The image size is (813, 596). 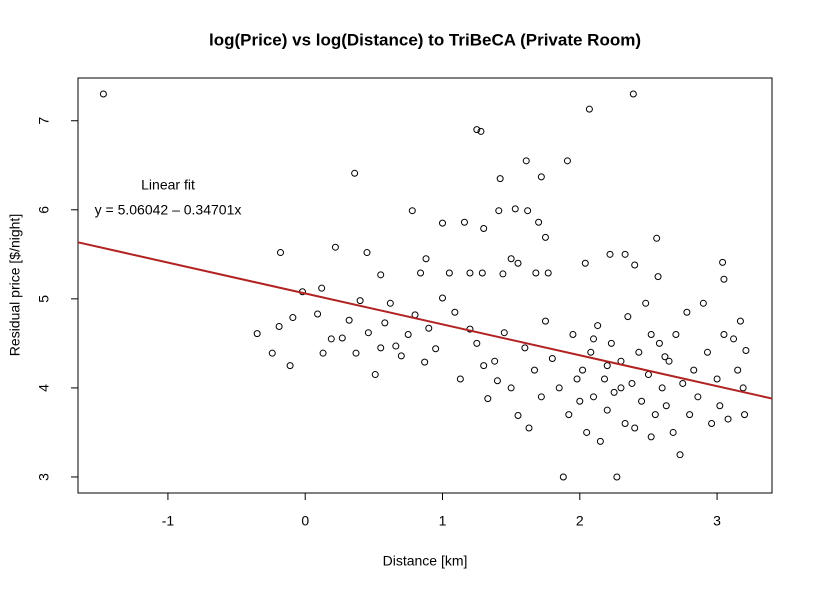 I want to click on y-tick-label: 6, so click(x=44, y=210).